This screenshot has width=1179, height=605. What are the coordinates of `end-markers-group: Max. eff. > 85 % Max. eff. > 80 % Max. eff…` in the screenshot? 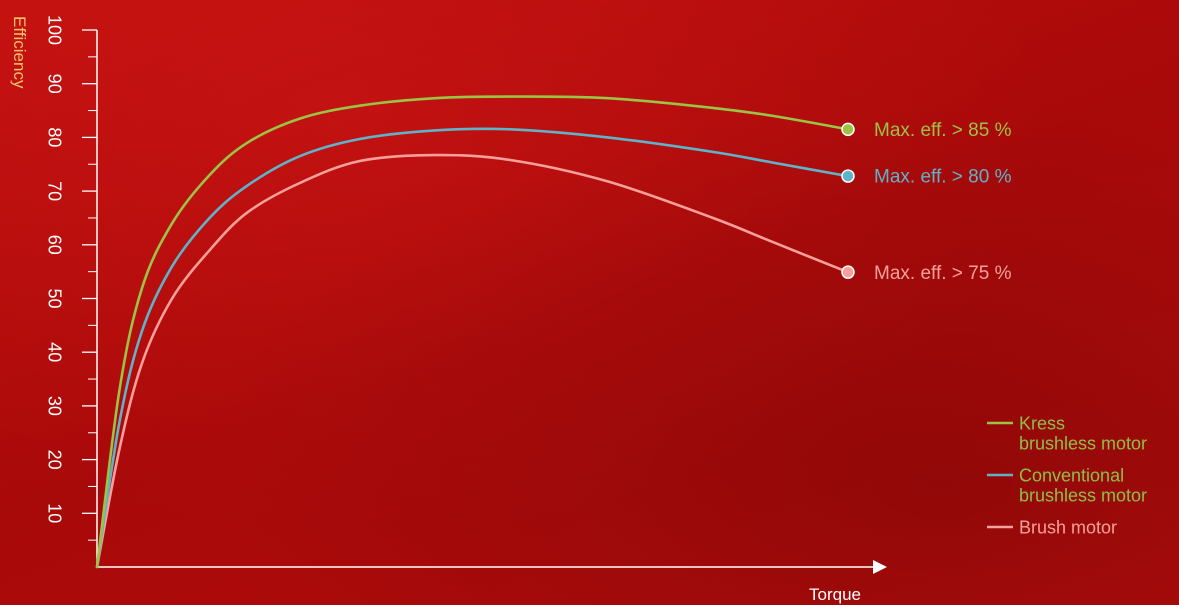 It's located at (926, 202).